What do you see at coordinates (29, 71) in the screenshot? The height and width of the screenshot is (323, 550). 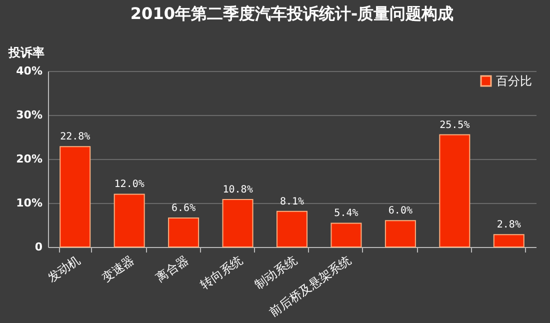 I see `y-tick-label: 40%` at bounding box center [29, 71].